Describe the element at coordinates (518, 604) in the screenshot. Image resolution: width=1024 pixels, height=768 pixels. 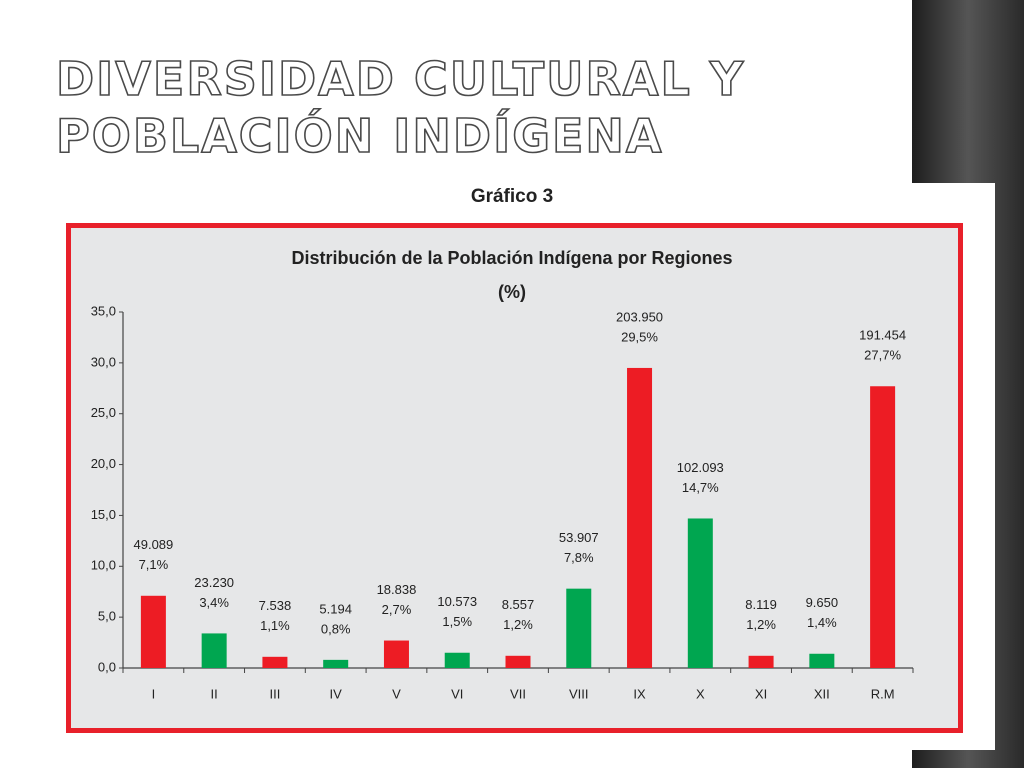
I see `population-label: 8.557` at that location.